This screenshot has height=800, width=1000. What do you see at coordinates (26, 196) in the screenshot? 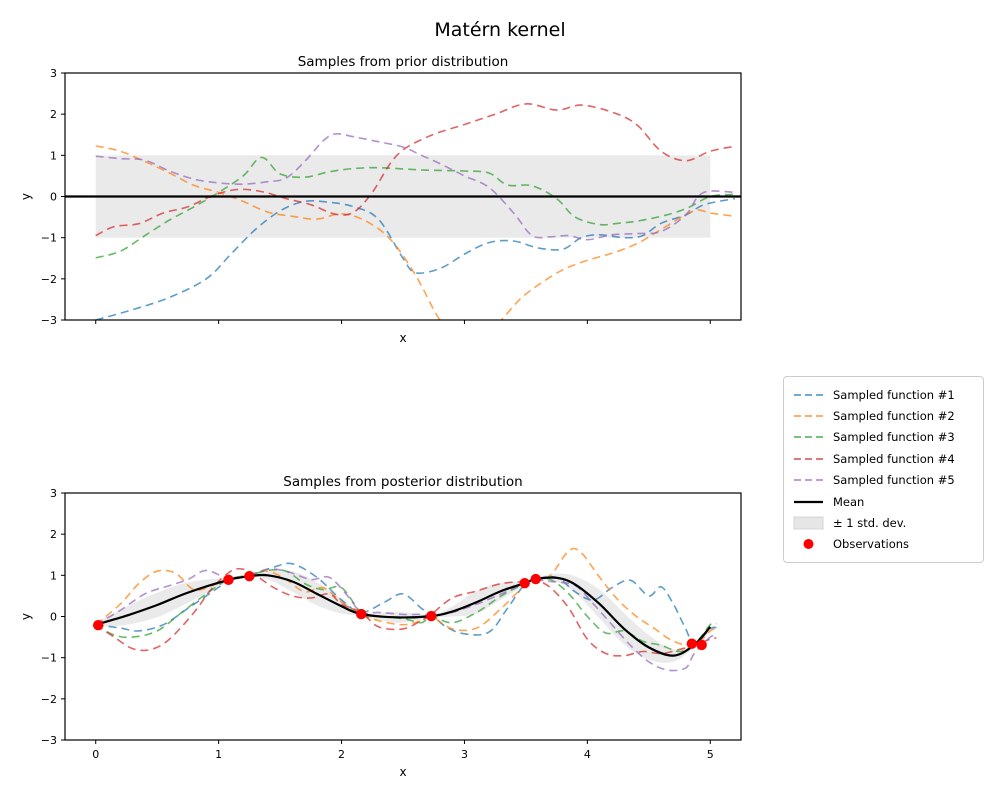
I see `prior-yaxis-label: y` at bounding box center [26, 196].